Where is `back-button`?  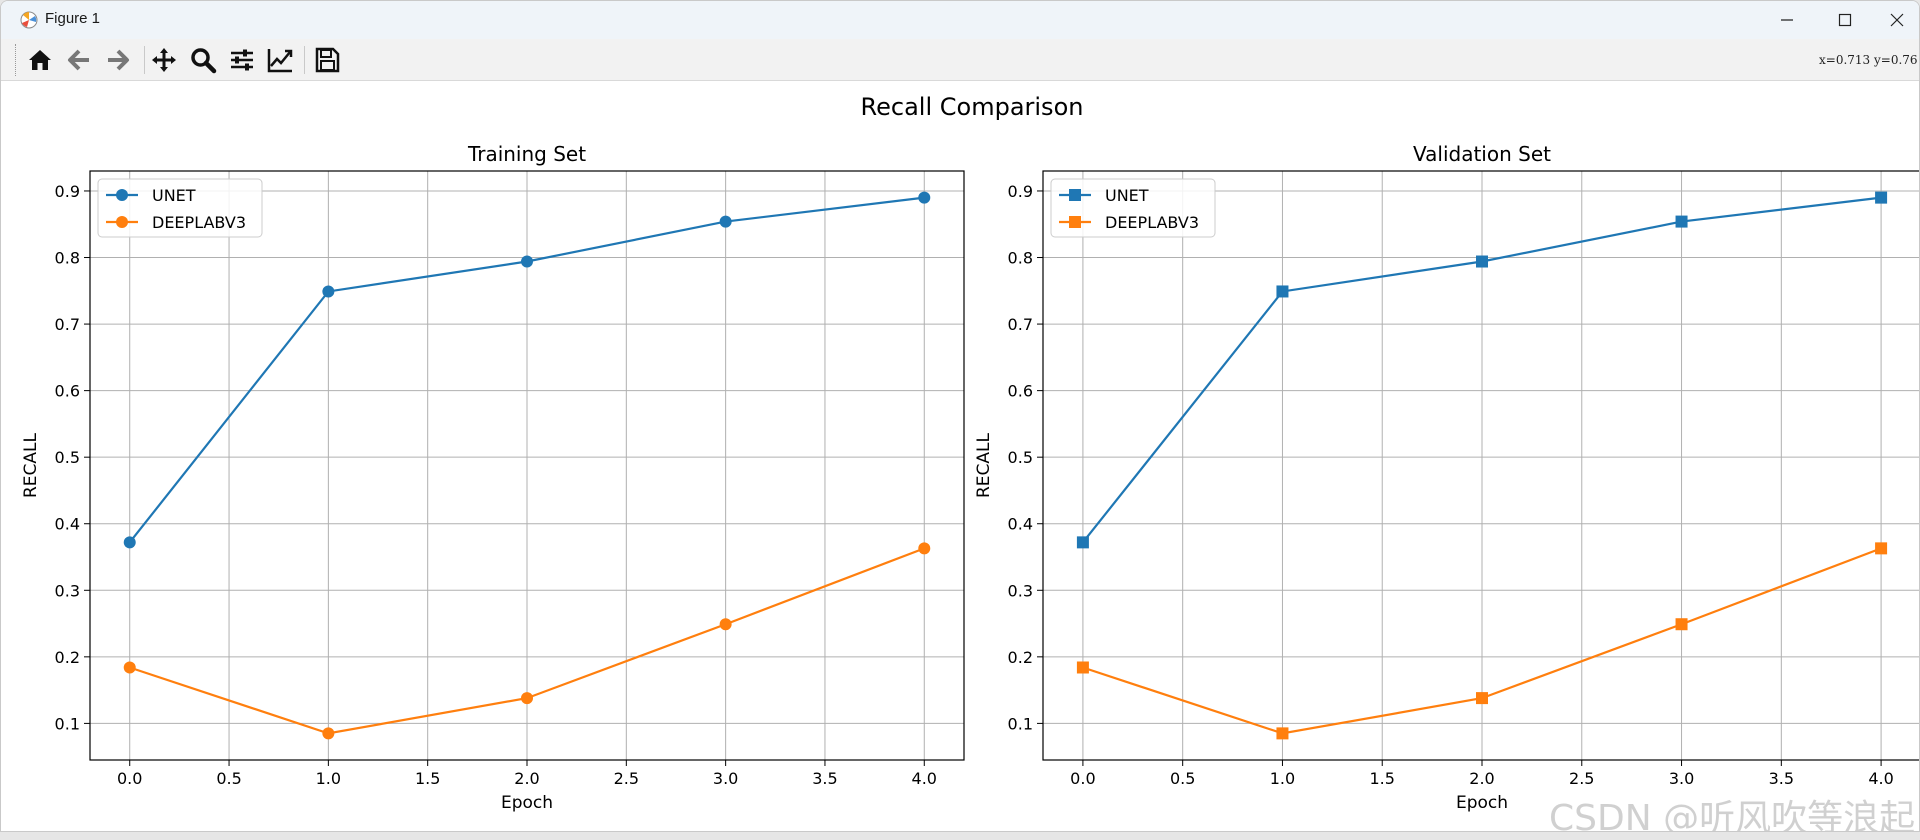
back-button is located at coordinates (79, 60).